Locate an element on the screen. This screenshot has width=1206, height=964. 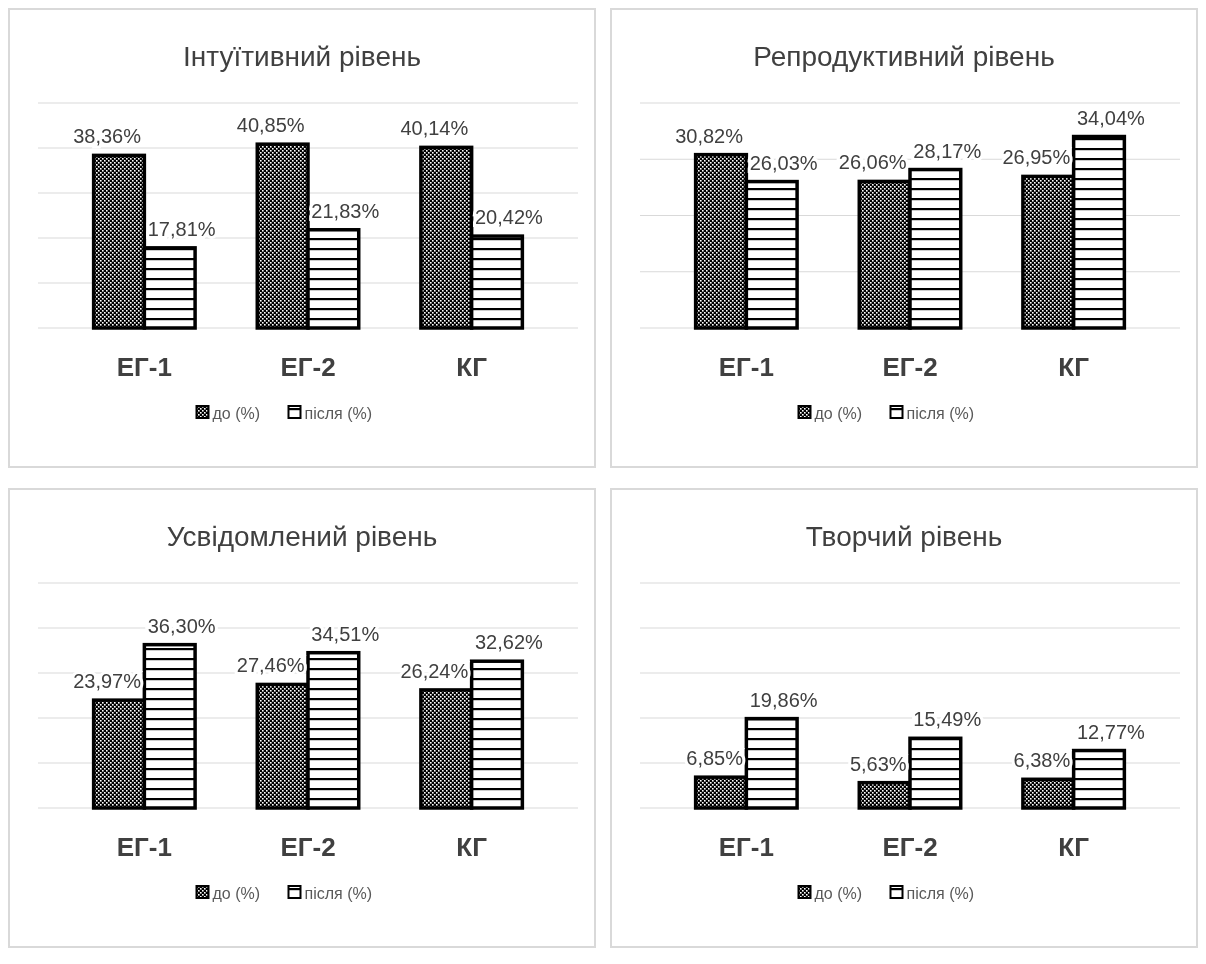
data-label: 34,04% is located at coordinates (1111, 117).